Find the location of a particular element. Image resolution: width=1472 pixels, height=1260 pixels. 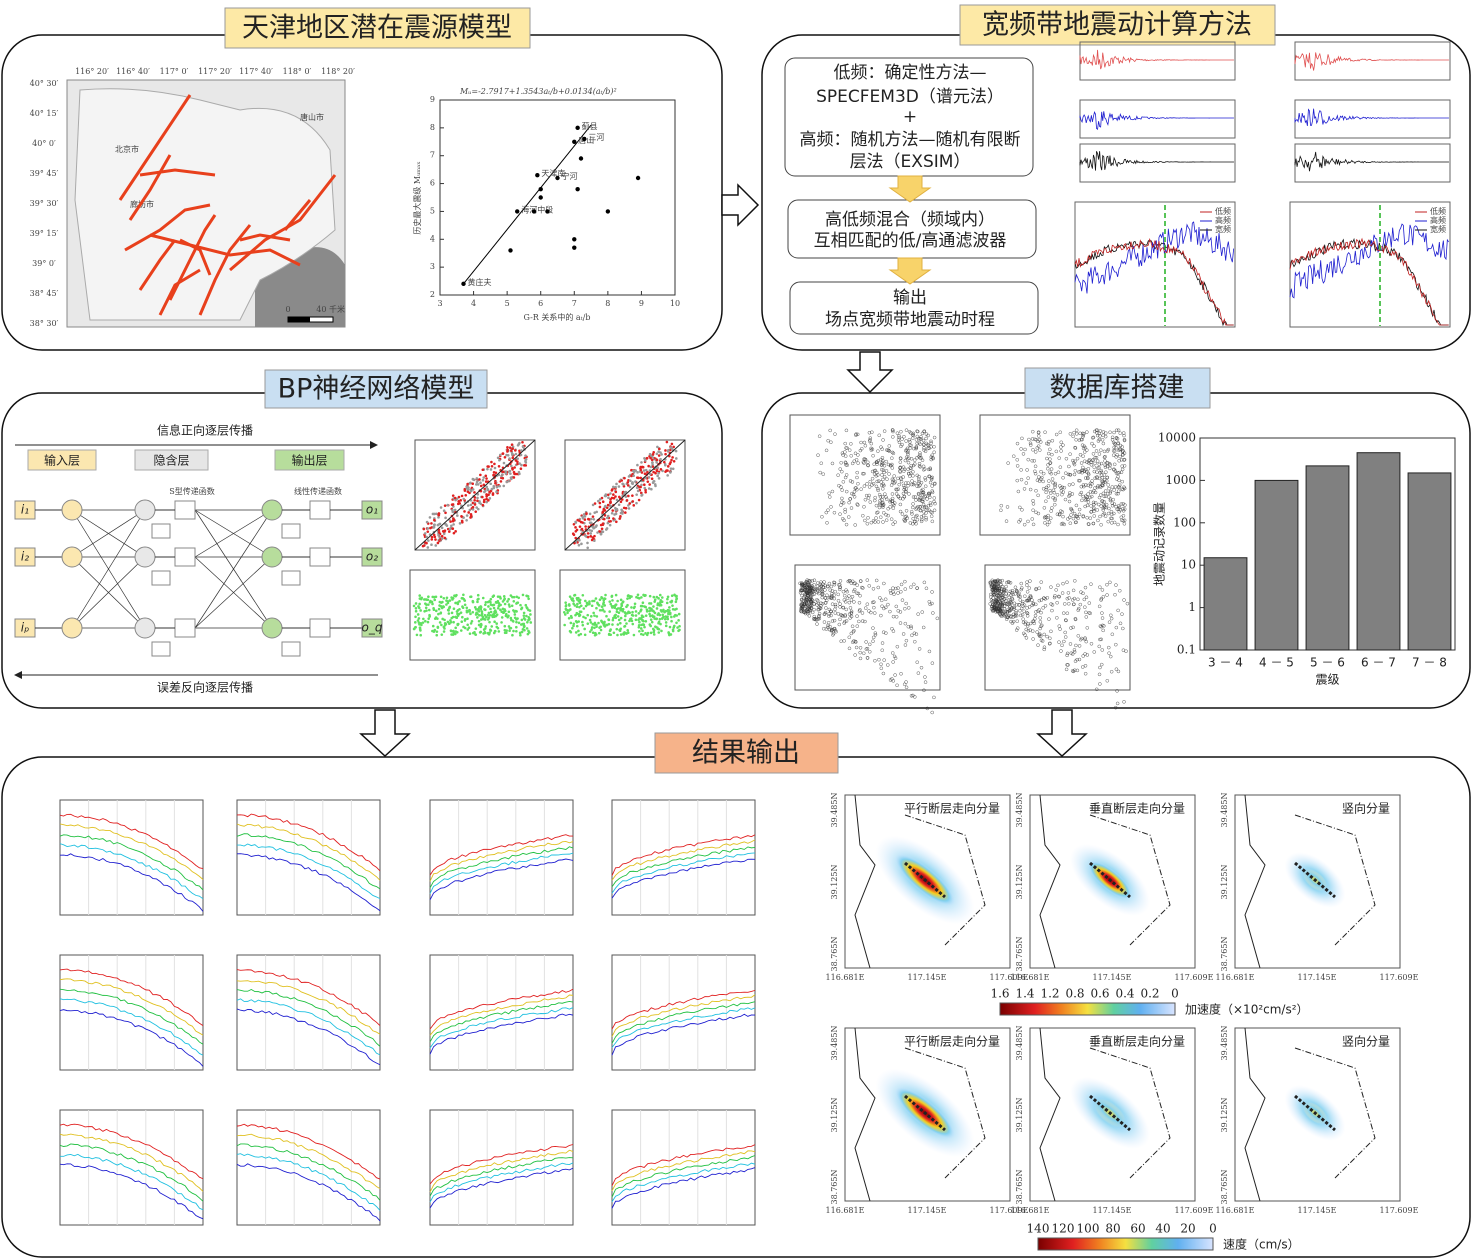

label: 117.145E is located at coordinates (1317, 977).